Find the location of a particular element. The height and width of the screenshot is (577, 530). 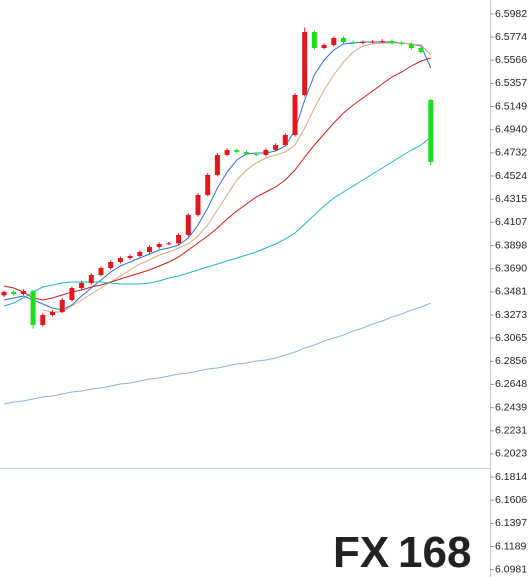

y-tick-label: 6.3481 is located at coordinates (511, 292).